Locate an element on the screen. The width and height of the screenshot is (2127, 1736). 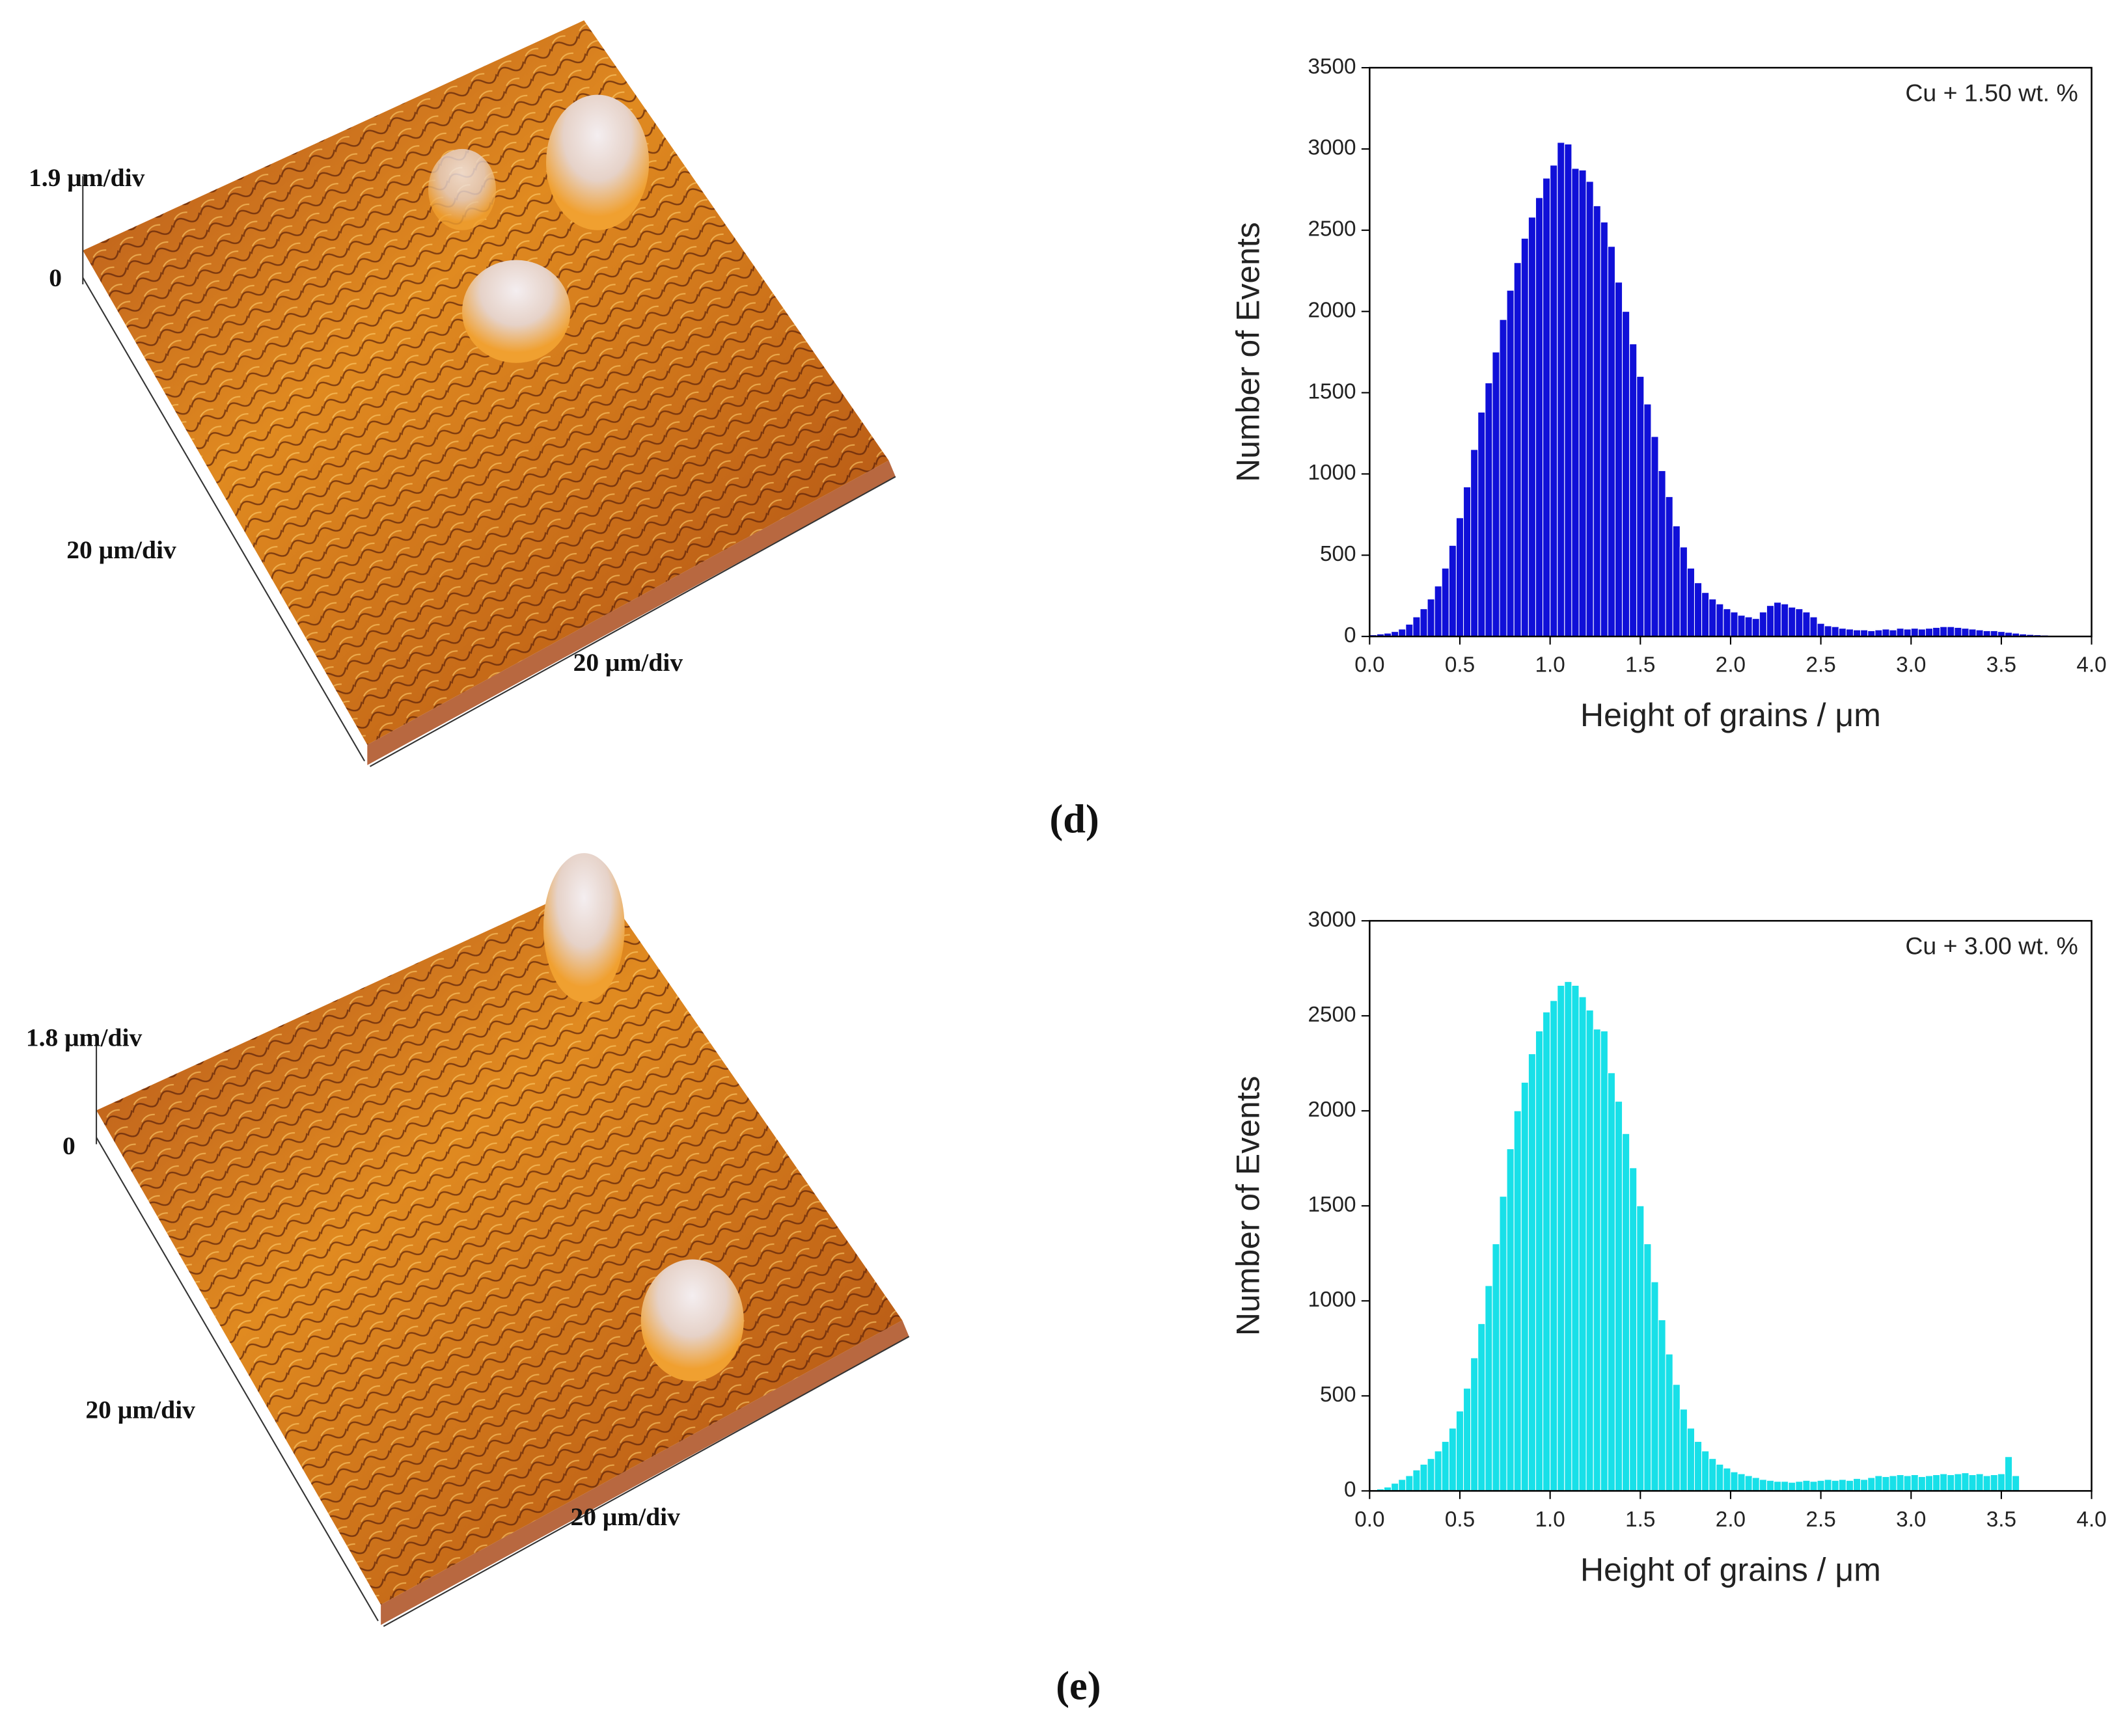
z-zero: 0 is located at coordinates (55, 278).